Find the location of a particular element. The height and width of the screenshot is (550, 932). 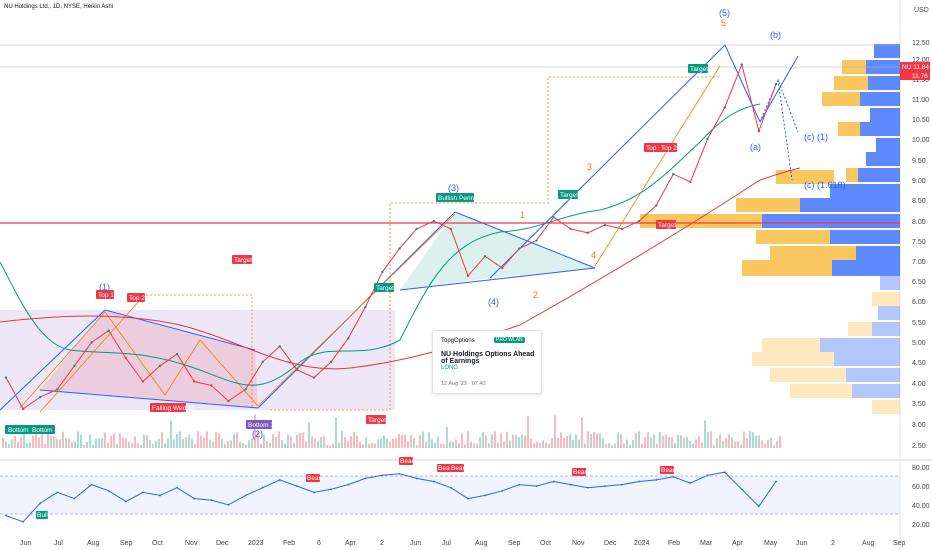

time-tick: 2 is located at coordinates (833, 543).